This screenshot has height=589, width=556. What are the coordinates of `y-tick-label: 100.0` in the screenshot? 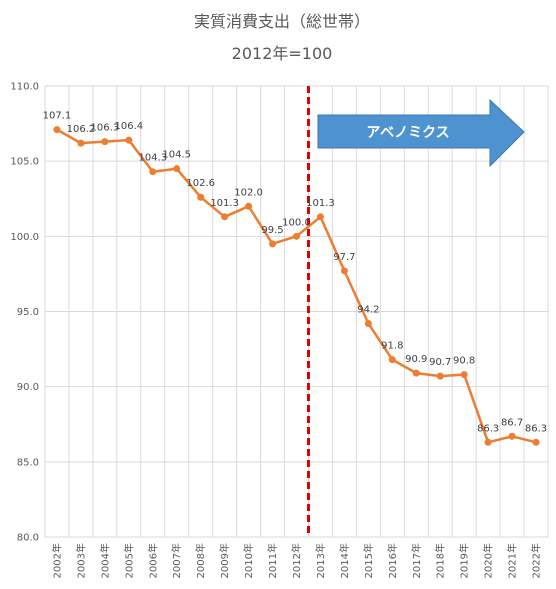 It's located at (24, 237).